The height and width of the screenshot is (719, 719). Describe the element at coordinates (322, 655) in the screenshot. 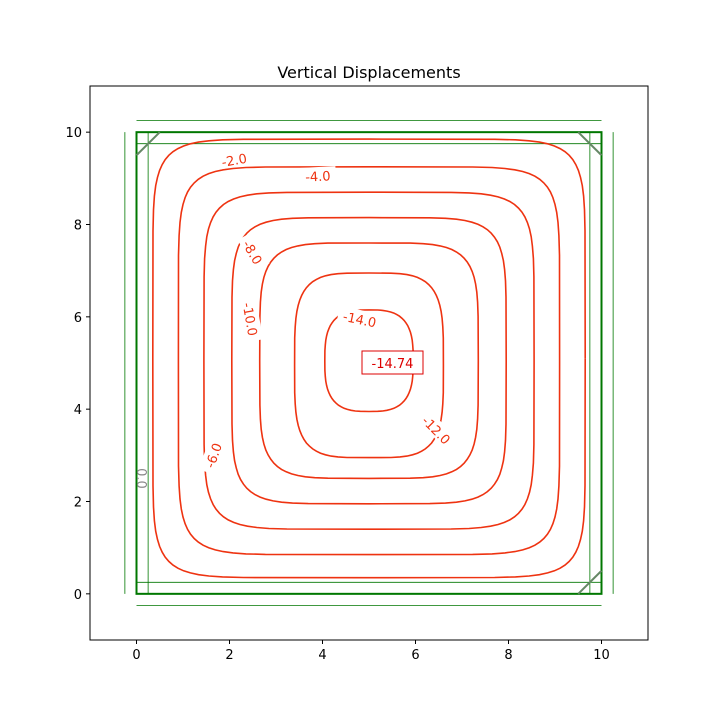

I see `x-tick-label: 4` at that location.